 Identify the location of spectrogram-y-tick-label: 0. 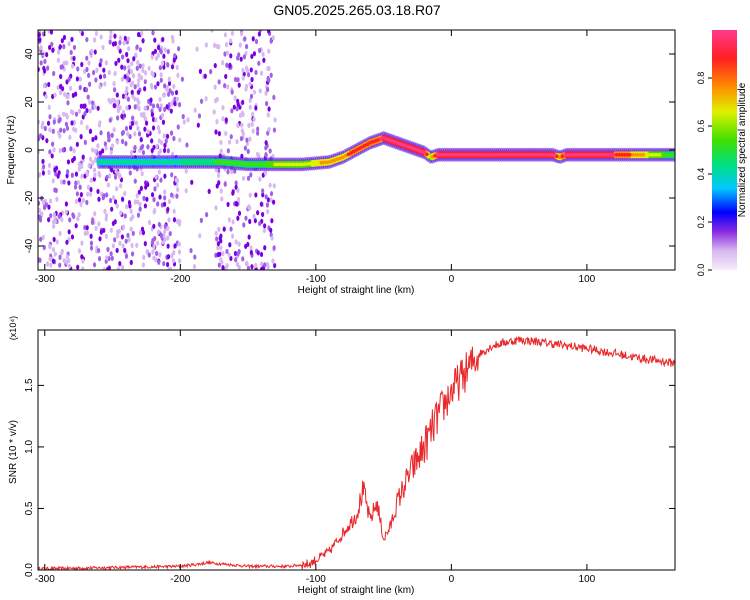
(29, 150).